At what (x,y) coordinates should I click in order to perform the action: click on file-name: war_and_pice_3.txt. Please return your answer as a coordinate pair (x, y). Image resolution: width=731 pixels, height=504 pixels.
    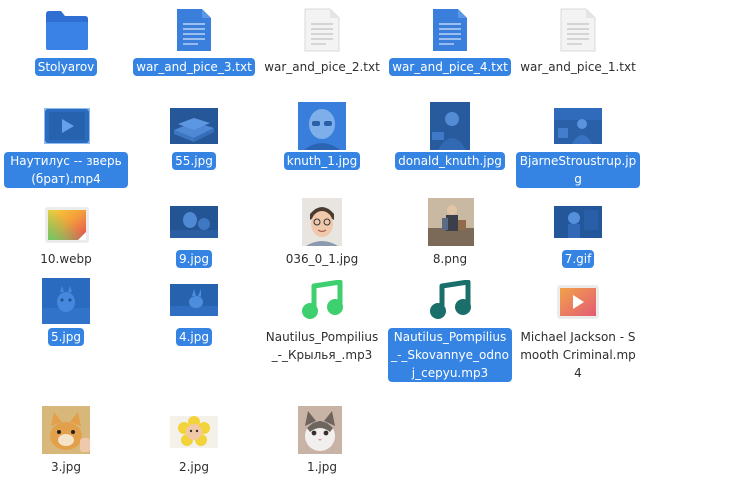
    Looking at the image, I should click on (194, 67).